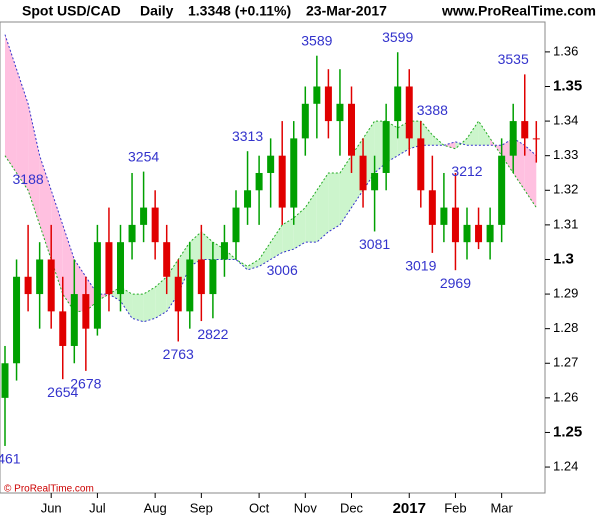  What do you see at coordinates (71, 11) in the screenshot?
I see `symbol: Spot USD/CAD` at bounding box center [71, 11].